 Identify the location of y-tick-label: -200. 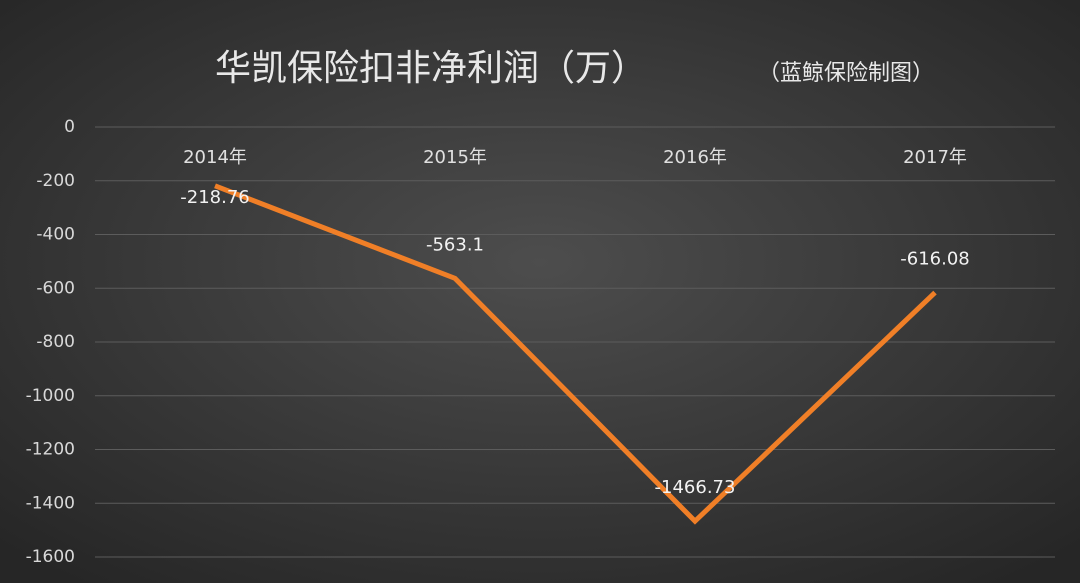
(55, 181).